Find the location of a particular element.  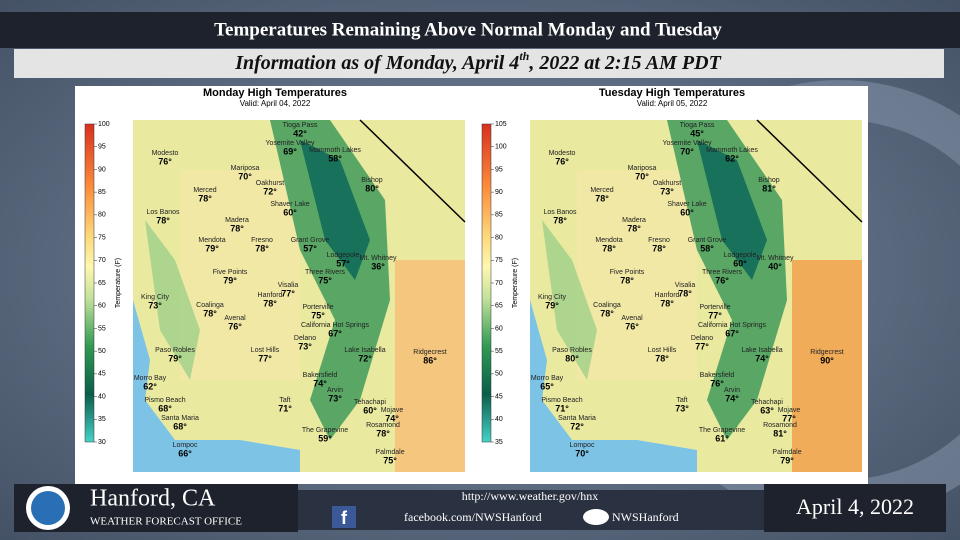

date: April 4, 2022 is located at coordinates (855, 506).